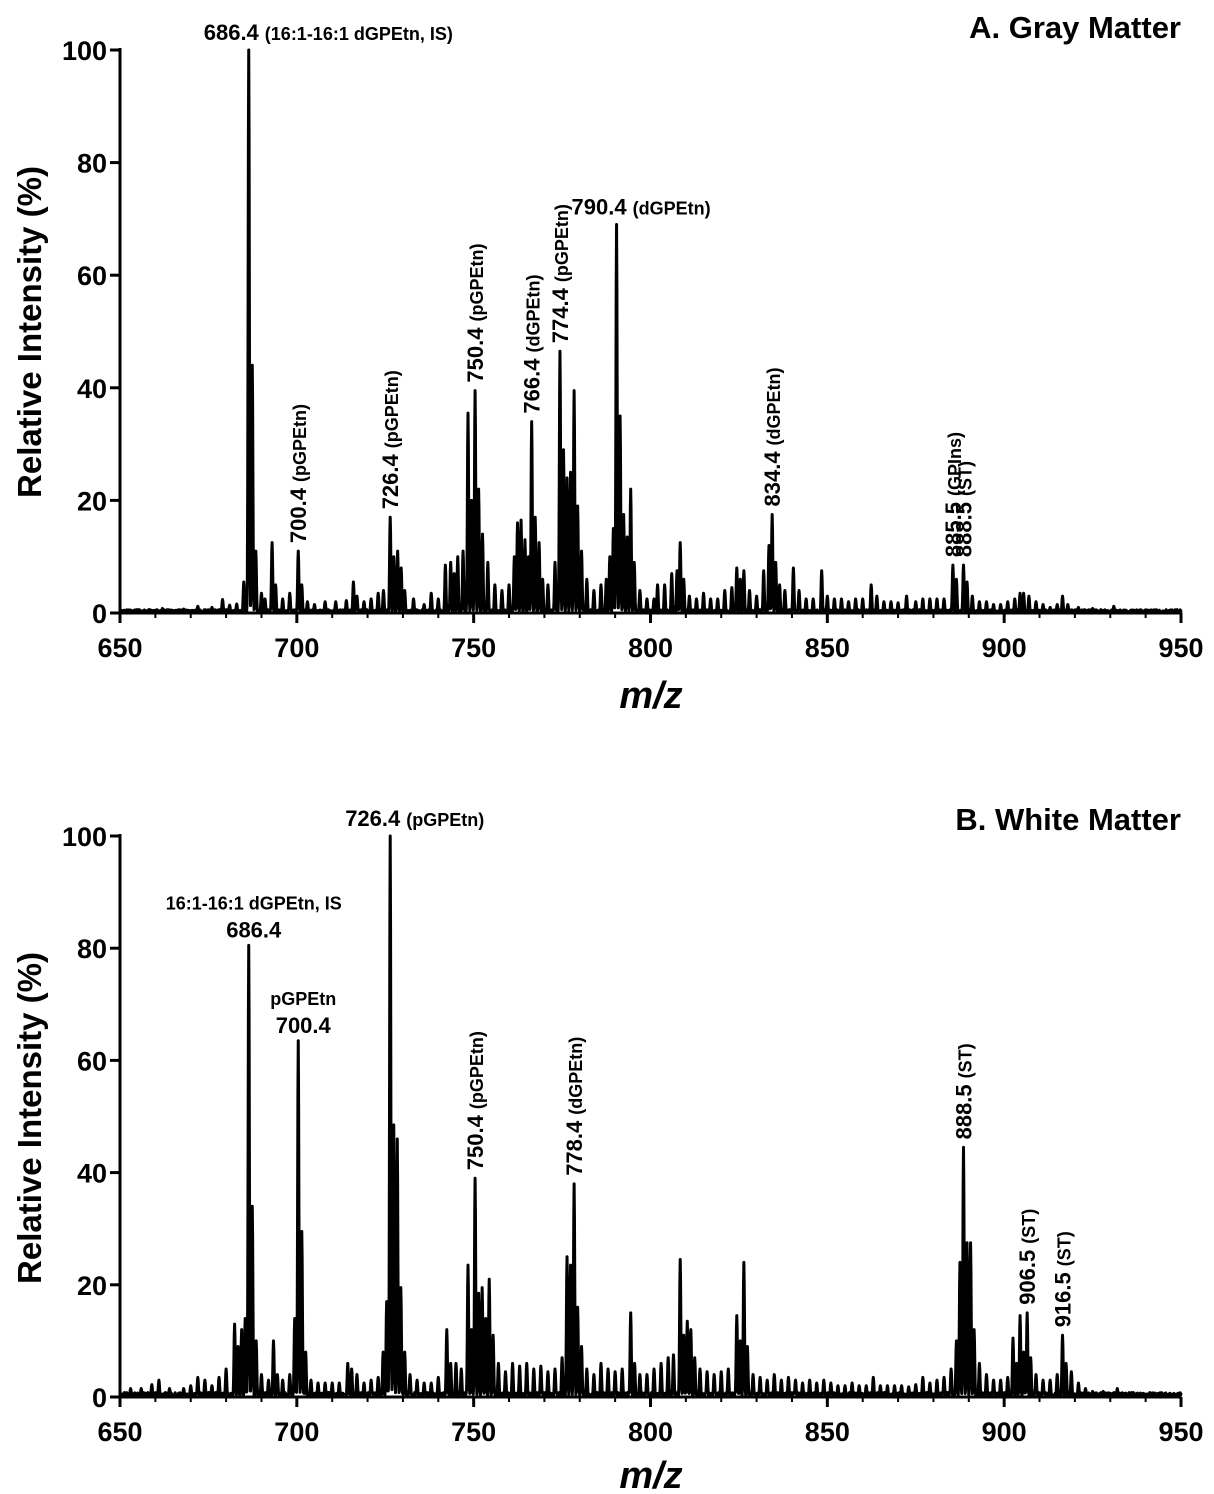 This screenshot has width=1214, height=1494. Describe the element at coordinates (560, 315) in the screenshot. I see `peak-label-mz: 774.4` at that location.